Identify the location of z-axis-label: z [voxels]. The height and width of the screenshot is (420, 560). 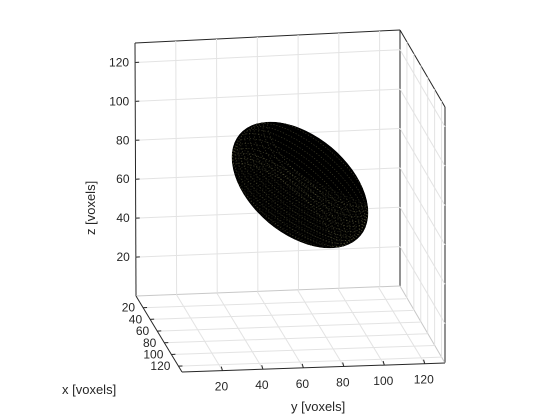
(90, 208).